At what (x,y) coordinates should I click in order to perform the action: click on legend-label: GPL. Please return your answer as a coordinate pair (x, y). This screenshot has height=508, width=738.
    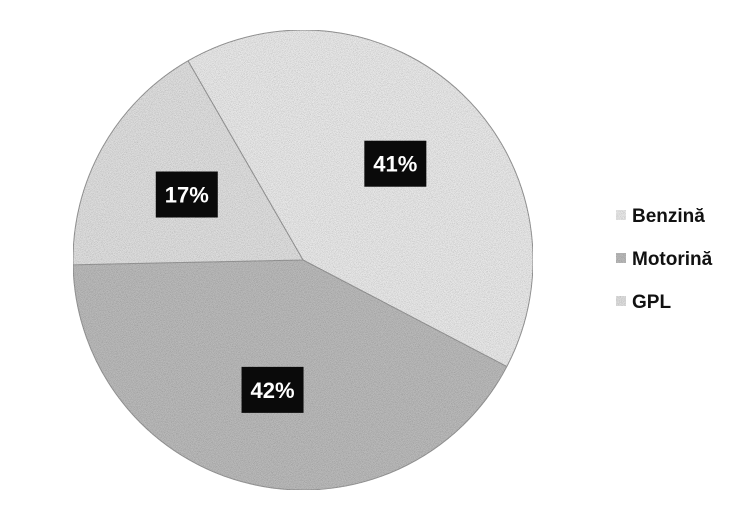
    Looking at the image, I should click on (651, 302).